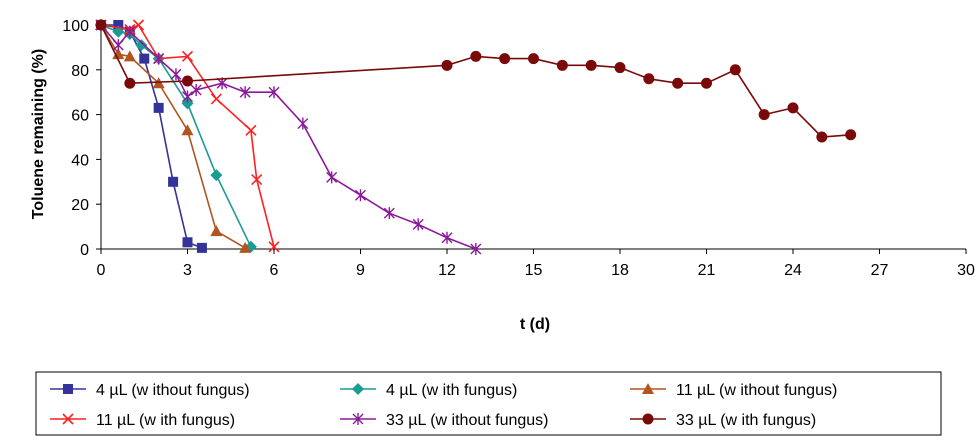 The height and width of the screenshot is (444, 979). I want to click on legend-label: 33 µL (w ithout fungus), so click(467, 420).